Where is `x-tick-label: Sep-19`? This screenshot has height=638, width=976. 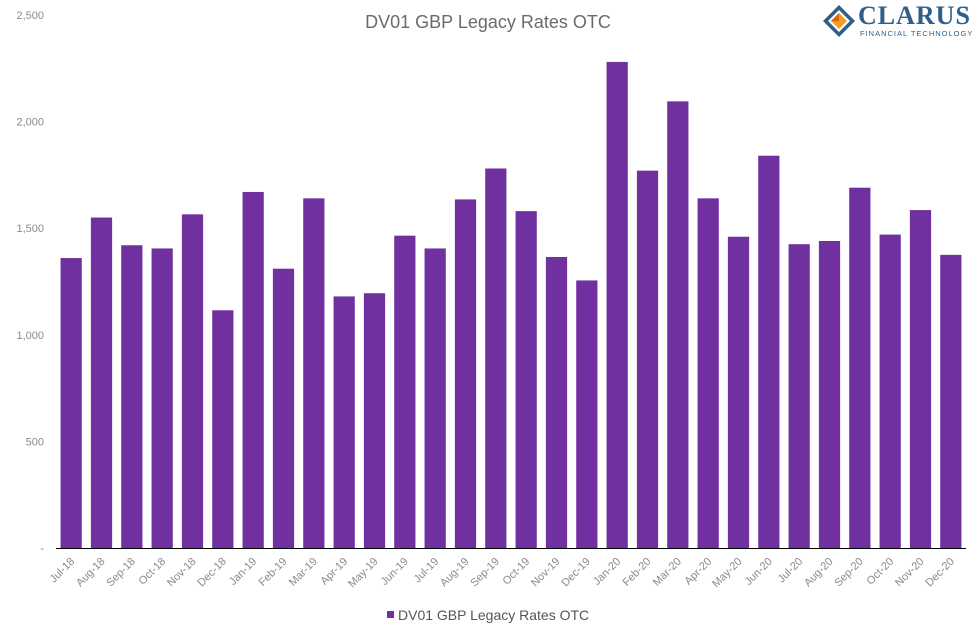
x-tick-label: Sep-19 is located at coordinates (485, 573).